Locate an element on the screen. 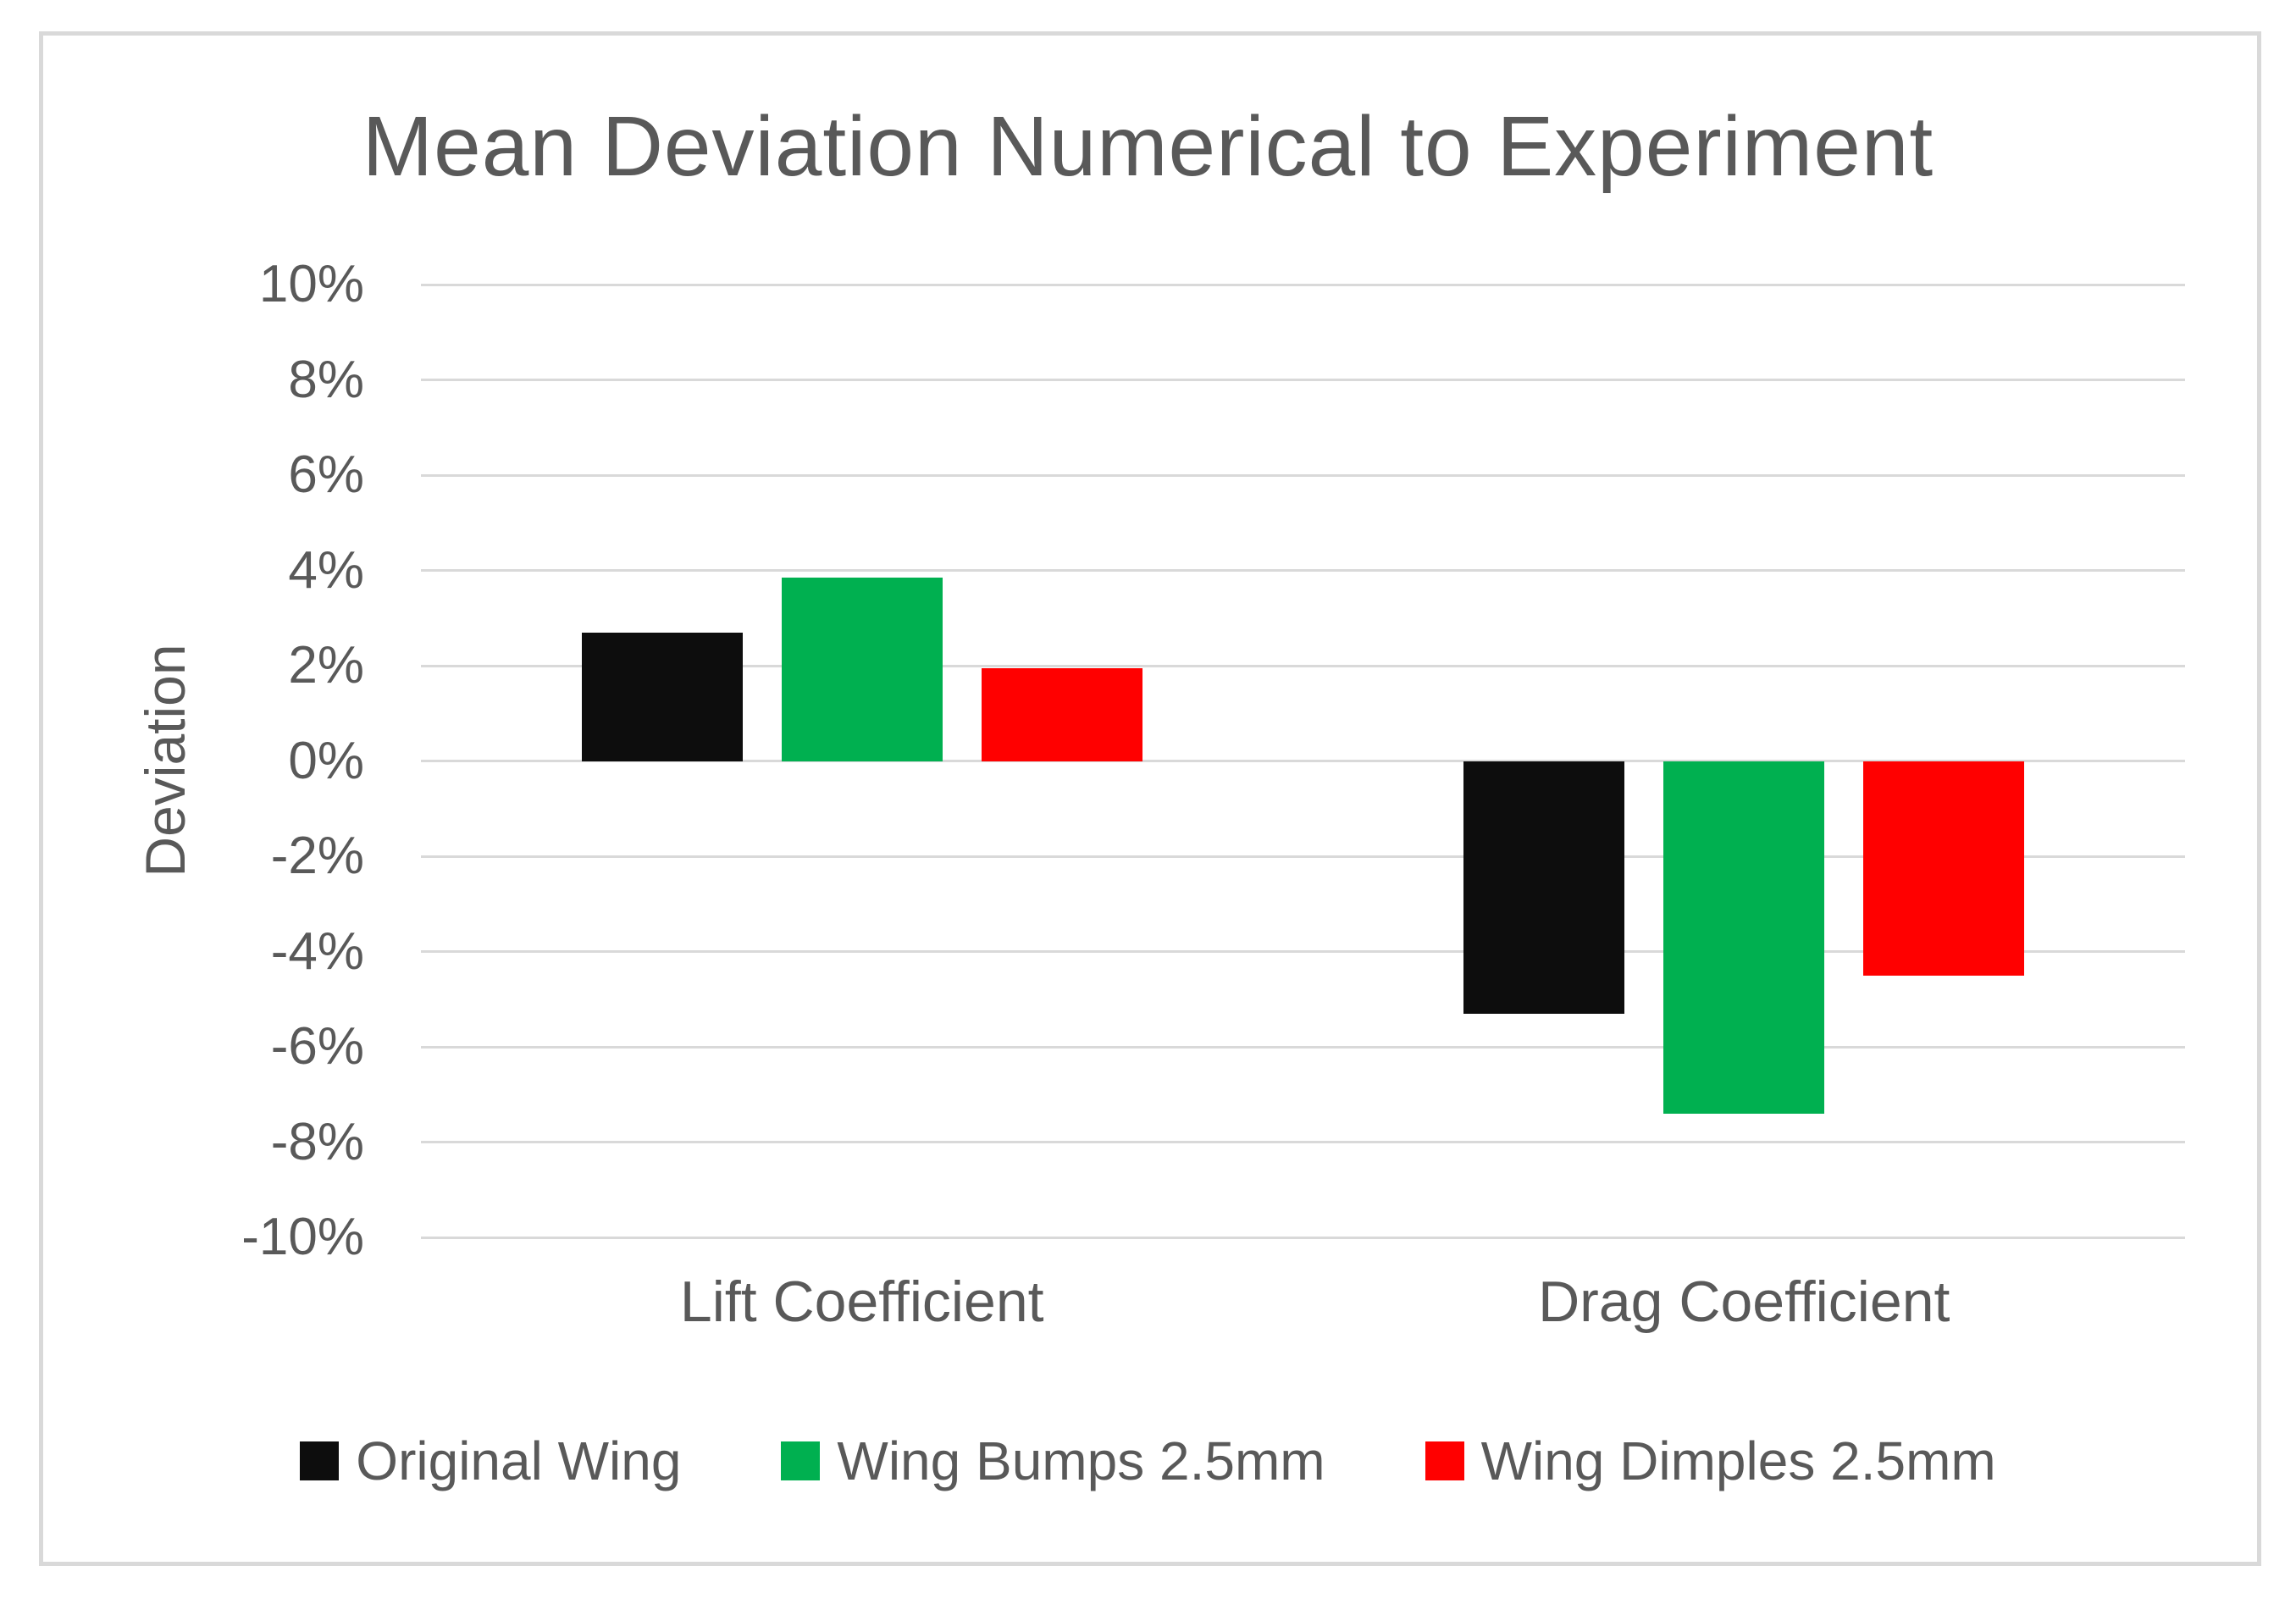 Image resolution: width=2296 pixels, height=1599 pixels. y-tick-label: -4% is located at coordinates (317, 951).